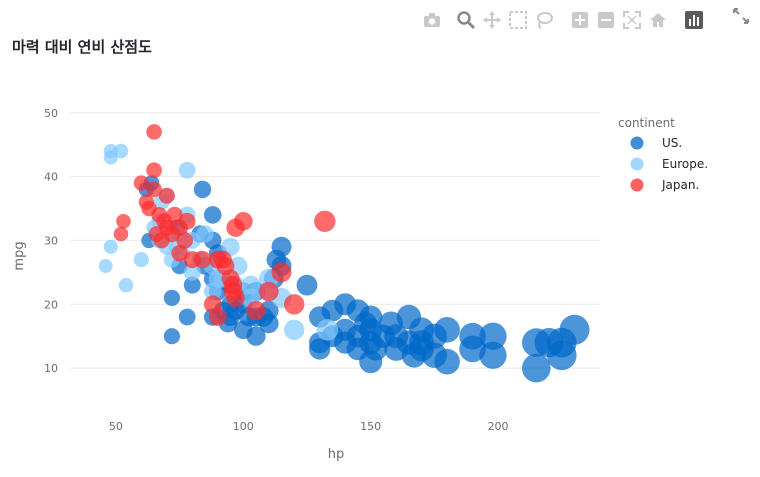 The image size is (760, 477). Describe the element at coordinates (694, 20) in the screenshot. I see `plotly-logo-icon` at that location.